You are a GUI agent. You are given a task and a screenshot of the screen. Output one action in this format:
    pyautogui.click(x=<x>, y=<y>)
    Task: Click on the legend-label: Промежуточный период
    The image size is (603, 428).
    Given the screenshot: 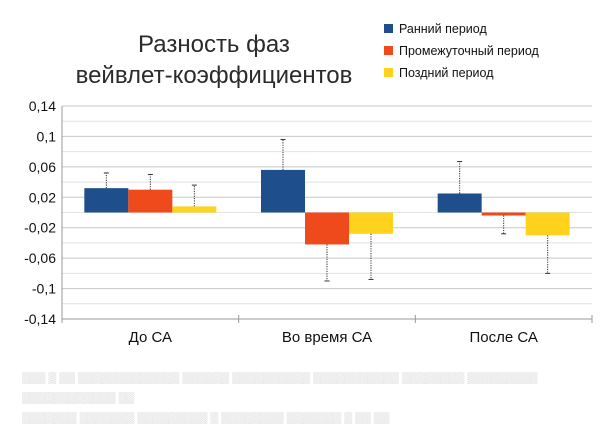 What is the action you would take?
    pyautogui.click(x=469, y=51)
    